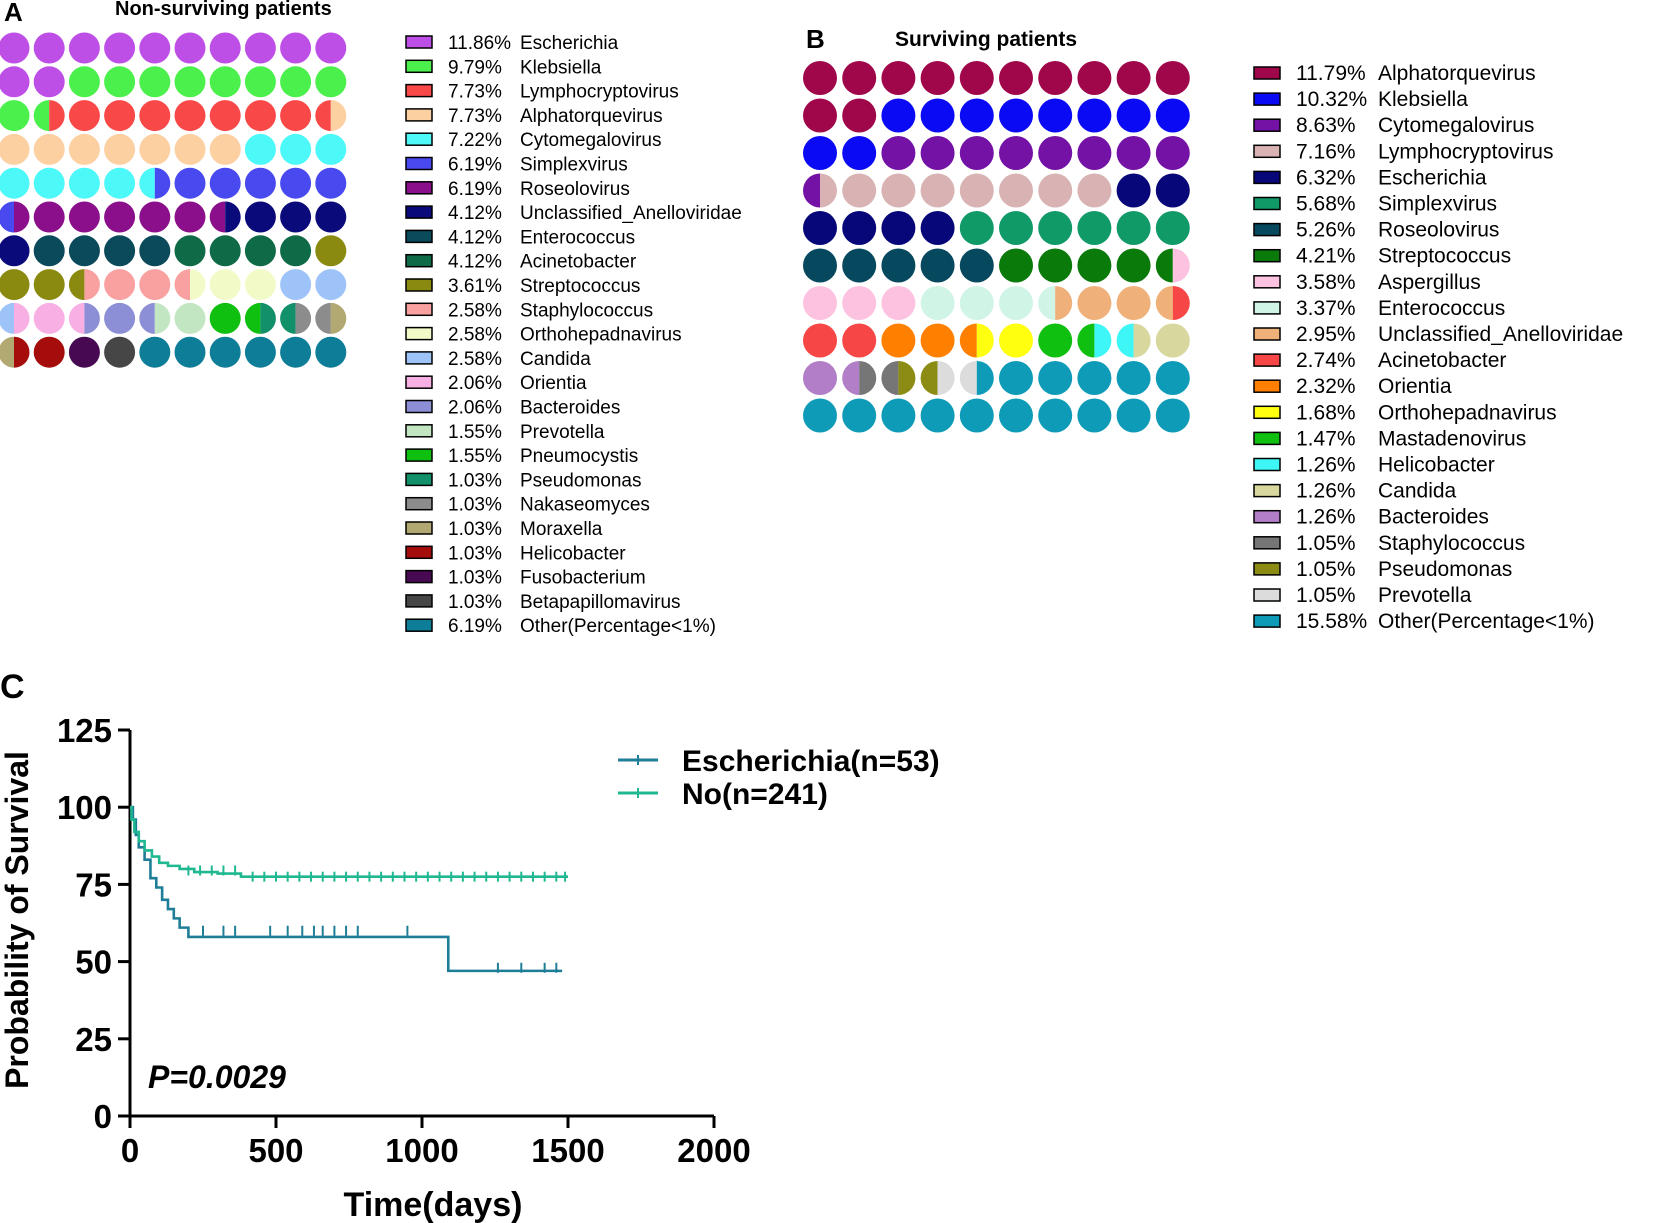  I want to click on km-legend-entry: Escherichia(n=53), so click(779, 761).